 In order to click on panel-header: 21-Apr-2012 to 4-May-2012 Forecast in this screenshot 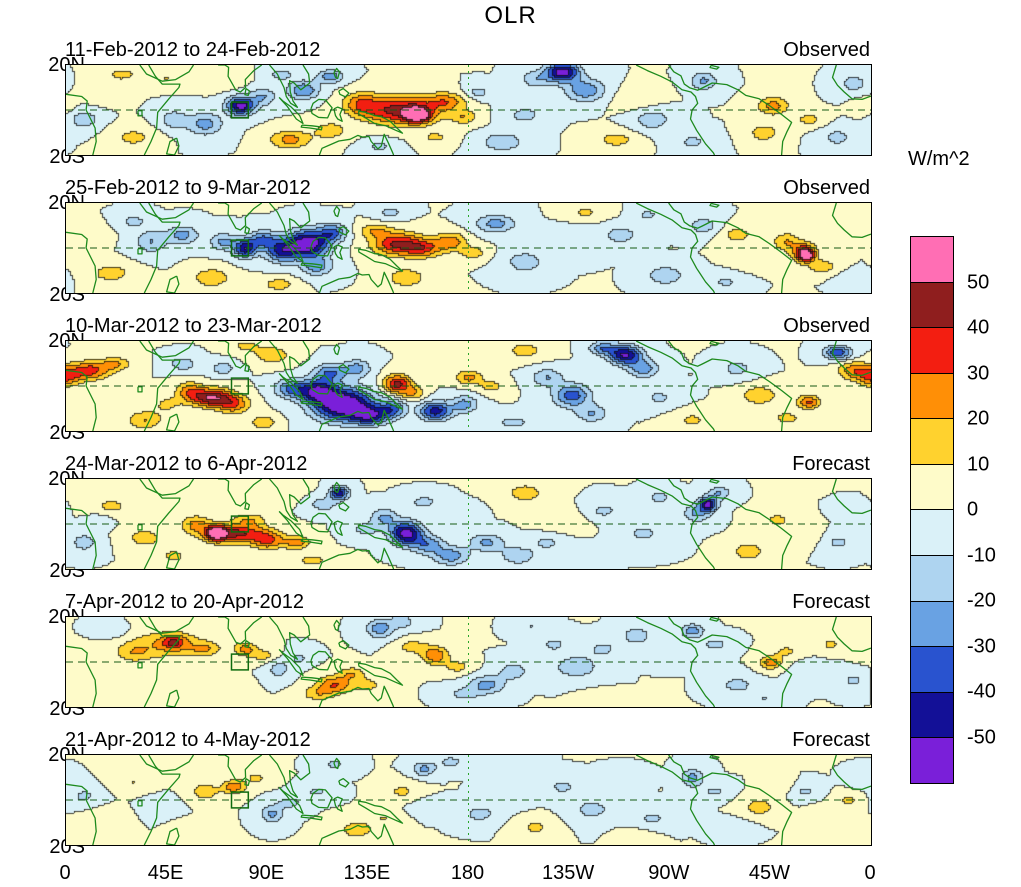, I will do `click(467, 740)`.